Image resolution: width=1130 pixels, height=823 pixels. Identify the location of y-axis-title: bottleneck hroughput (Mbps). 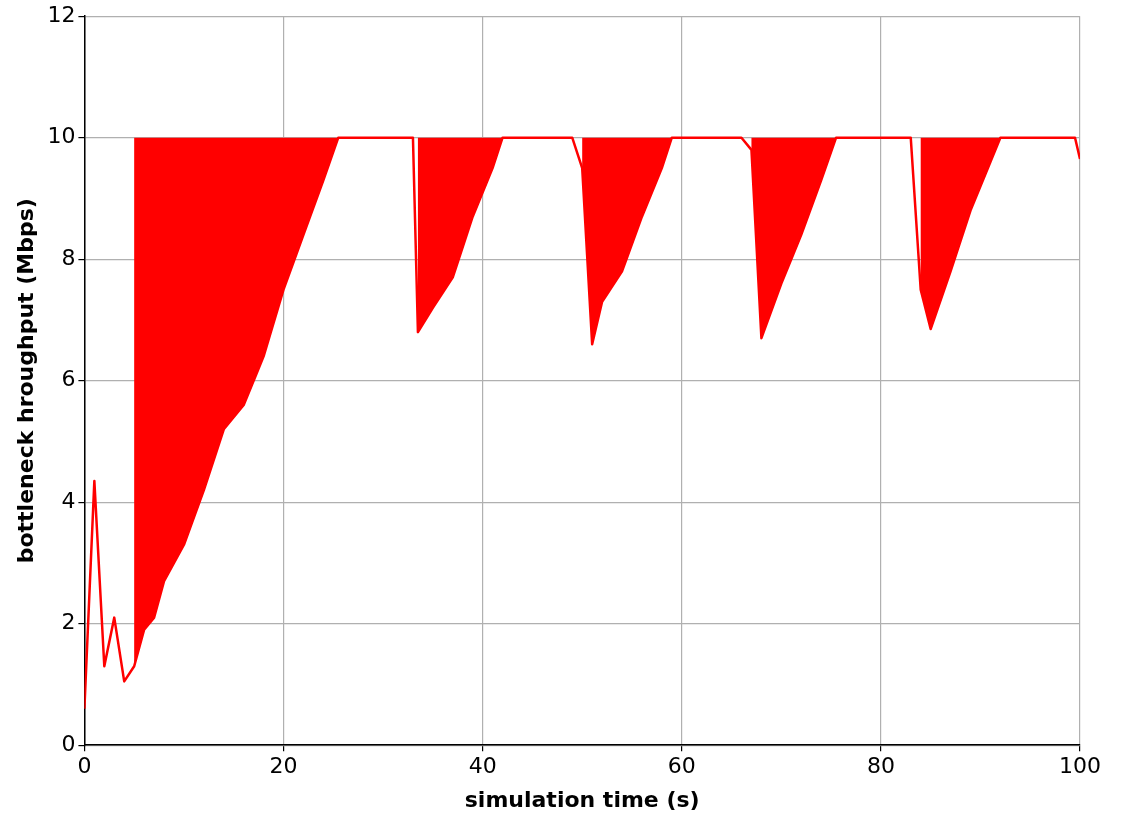
(25, 381).